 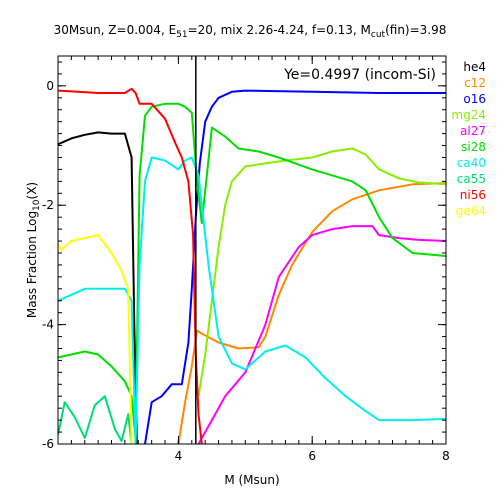 I want to click on ylabel-part: (X), so click(x=32, y=191).